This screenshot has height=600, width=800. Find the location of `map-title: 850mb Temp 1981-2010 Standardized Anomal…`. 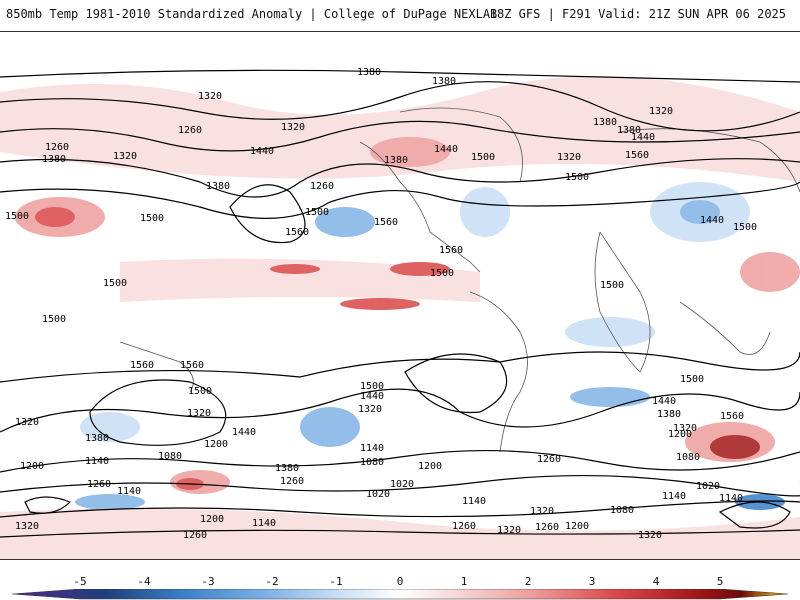

map-title: 850mb Temp 1981-2010 Standardized Anomal… is located at coordinates (252, 14).